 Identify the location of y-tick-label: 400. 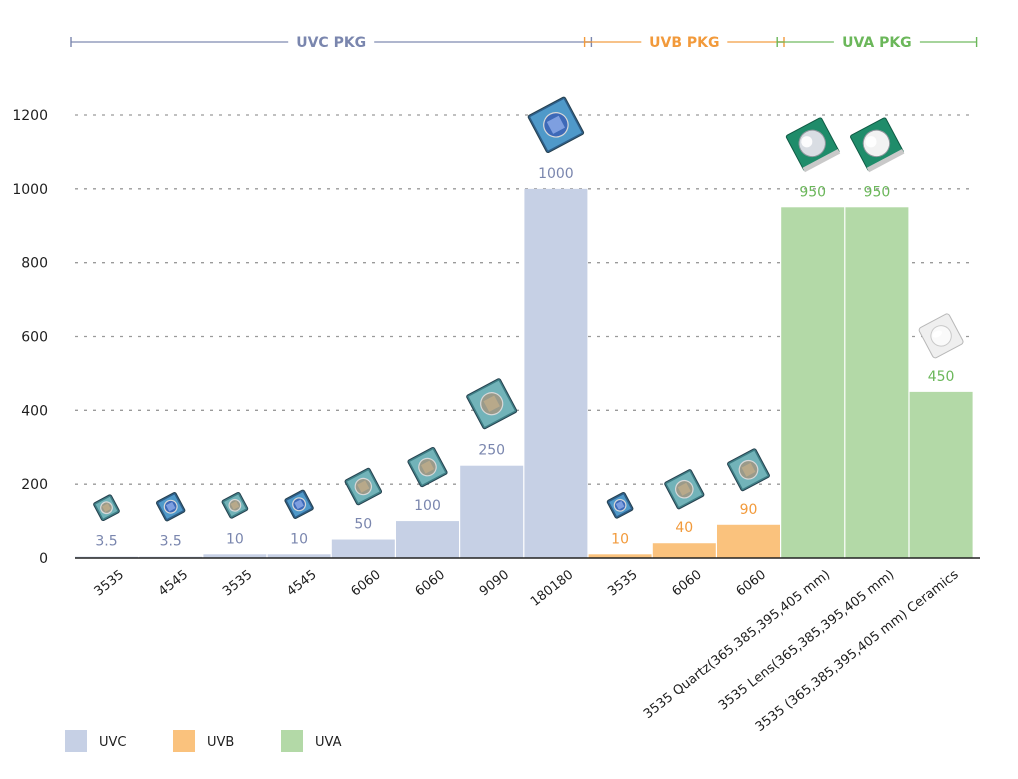
(34, 411).